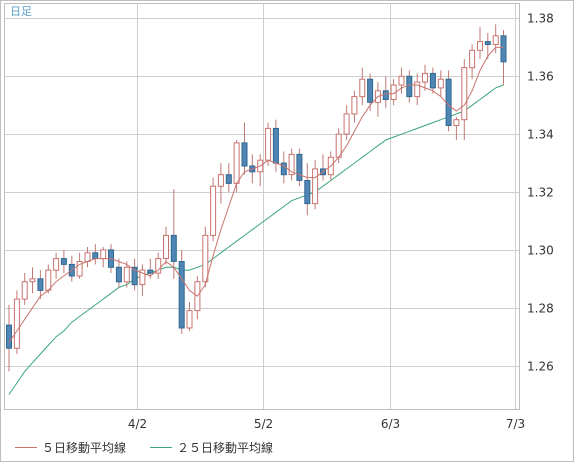 This screenshot has width=574, height=466. I want to click on legend-label-ma5: ５日移動平均線, so click(84, 447).